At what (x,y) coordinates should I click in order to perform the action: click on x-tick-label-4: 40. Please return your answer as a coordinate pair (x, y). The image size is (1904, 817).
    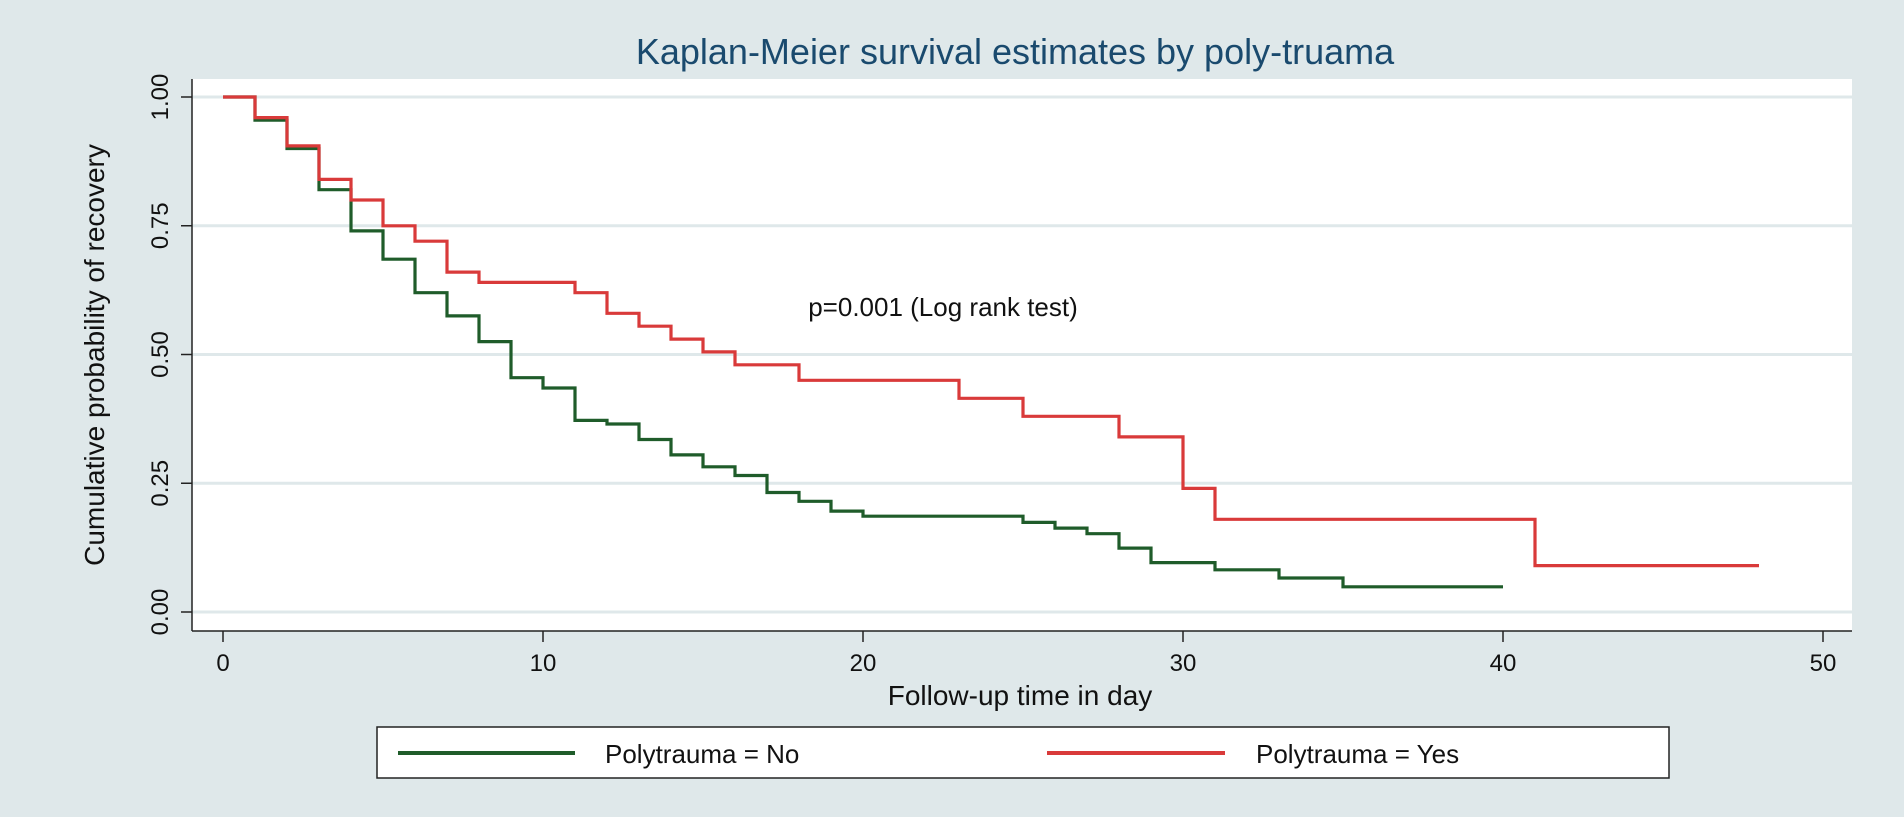
    Looking at the image, I should click on (1503, 663).